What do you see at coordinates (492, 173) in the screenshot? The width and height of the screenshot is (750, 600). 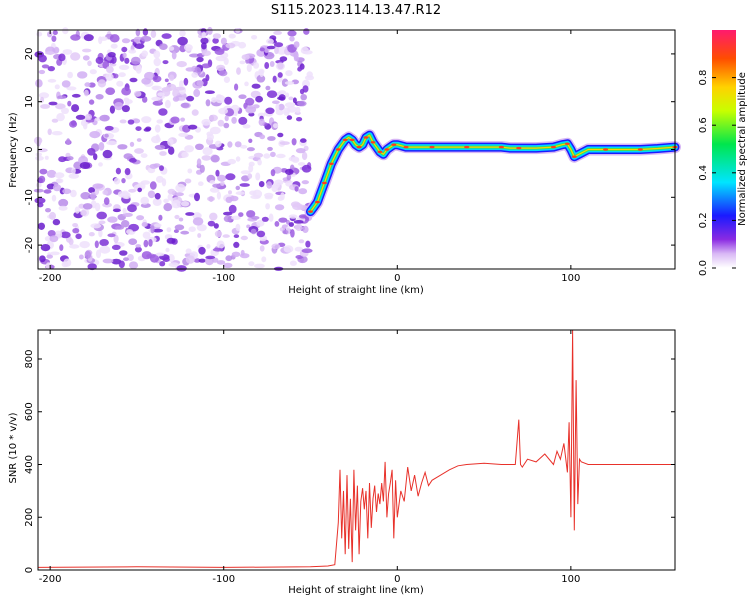 I see `ridge-core` at bounding box center [492, 173].